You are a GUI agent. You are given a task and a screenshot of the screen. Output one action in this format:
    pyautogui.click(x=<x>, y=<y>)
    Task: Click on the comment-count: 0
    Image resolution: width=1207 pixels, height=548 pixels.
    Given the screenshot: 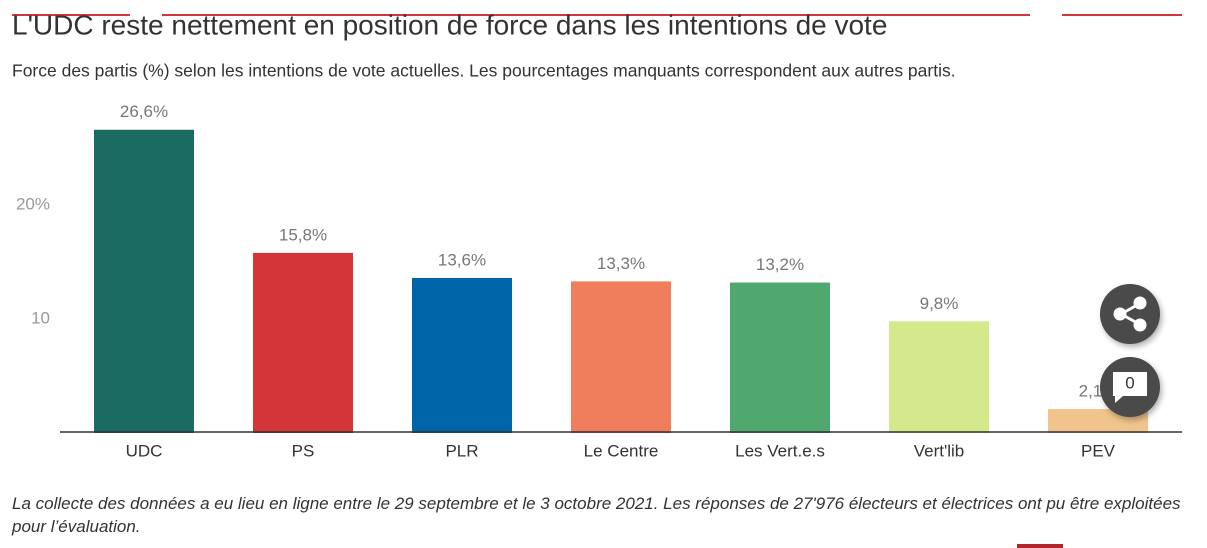 What is the action you would take?
    pyautogui.click(x=1129, y=382)
    